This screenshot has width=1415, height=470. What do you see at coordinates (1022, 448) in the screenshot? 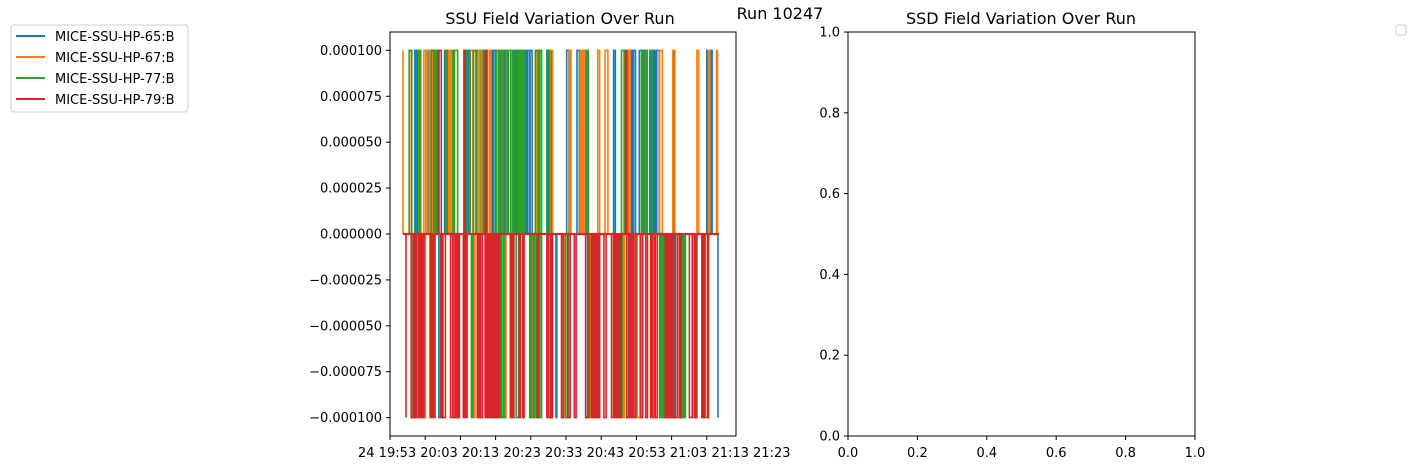
I see `ssd-x-axis: 0.0 0.2 0.4 0.6 0.8 1.0` at bounding box center [1022, 448].